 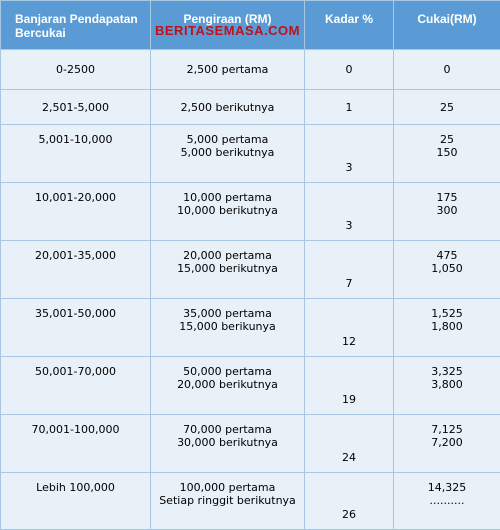 I want to click on calculation-cell: 35,000 pertama 15,000 berikunya, so click(x=228, y=328).